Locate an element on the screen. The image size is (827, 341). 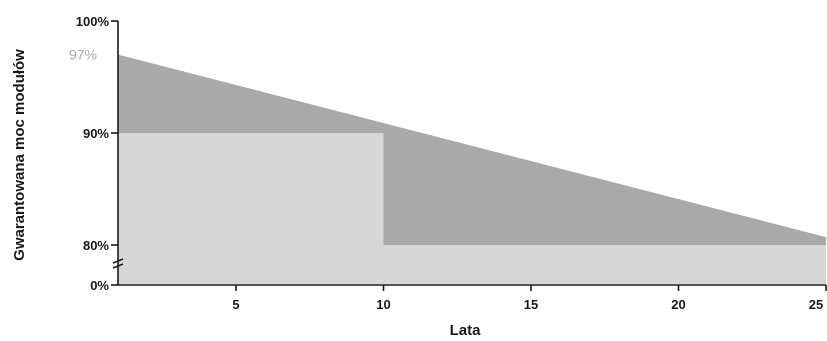
x-tick-label: 15 is located at coordinates (531, 304).